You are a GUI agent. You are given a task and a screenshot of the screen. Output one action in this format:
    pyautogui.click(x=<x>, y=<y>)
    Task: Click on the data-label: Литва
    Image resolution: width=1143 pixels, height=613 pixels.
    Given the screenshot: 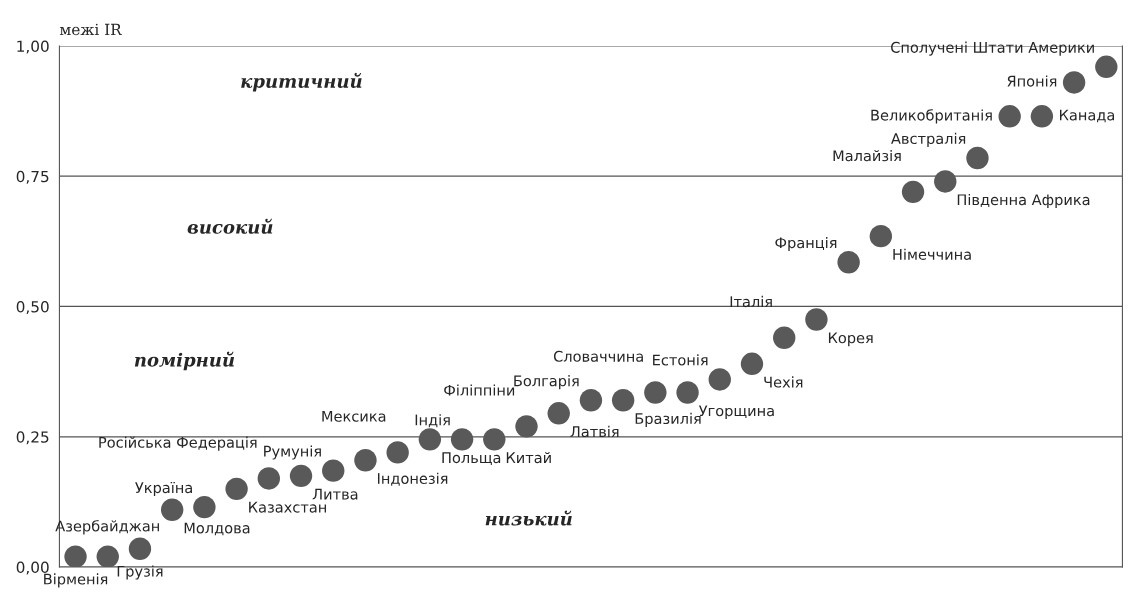 What is the action you would take?
    pyautogui.click(x=335, y=494)
    